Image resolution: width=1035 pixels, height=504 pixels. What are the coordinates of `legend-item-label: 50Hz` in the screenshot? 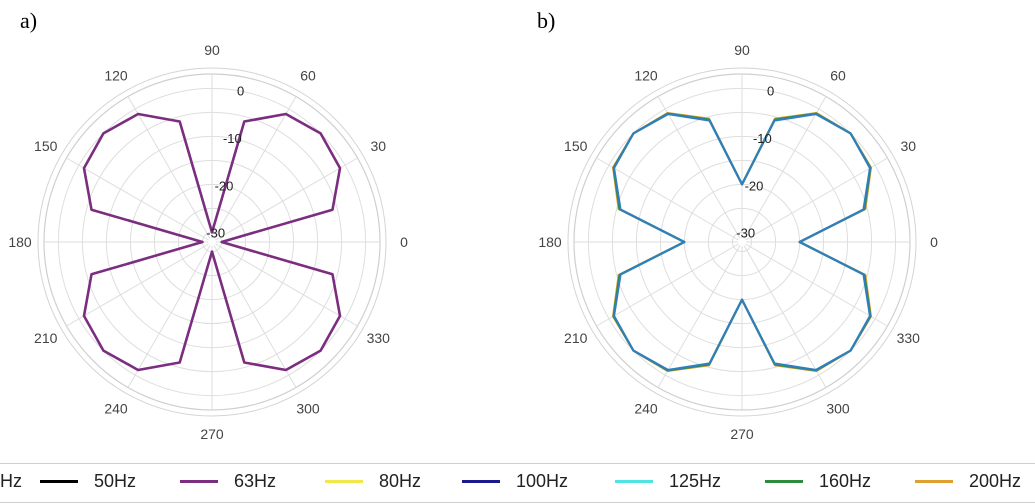 It's located at (115, 481).